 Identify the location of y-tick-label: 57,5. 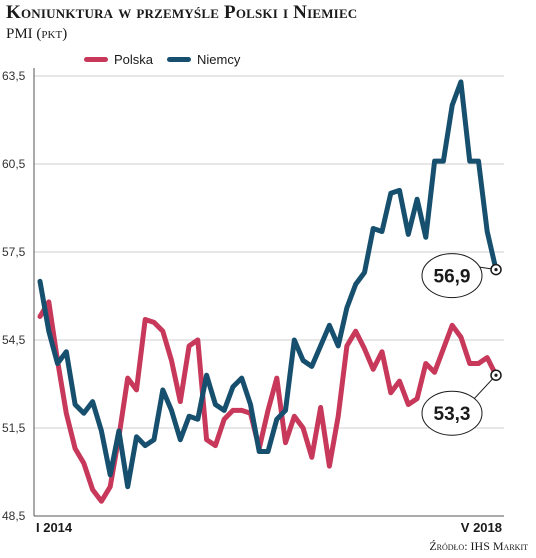
(14, 252).